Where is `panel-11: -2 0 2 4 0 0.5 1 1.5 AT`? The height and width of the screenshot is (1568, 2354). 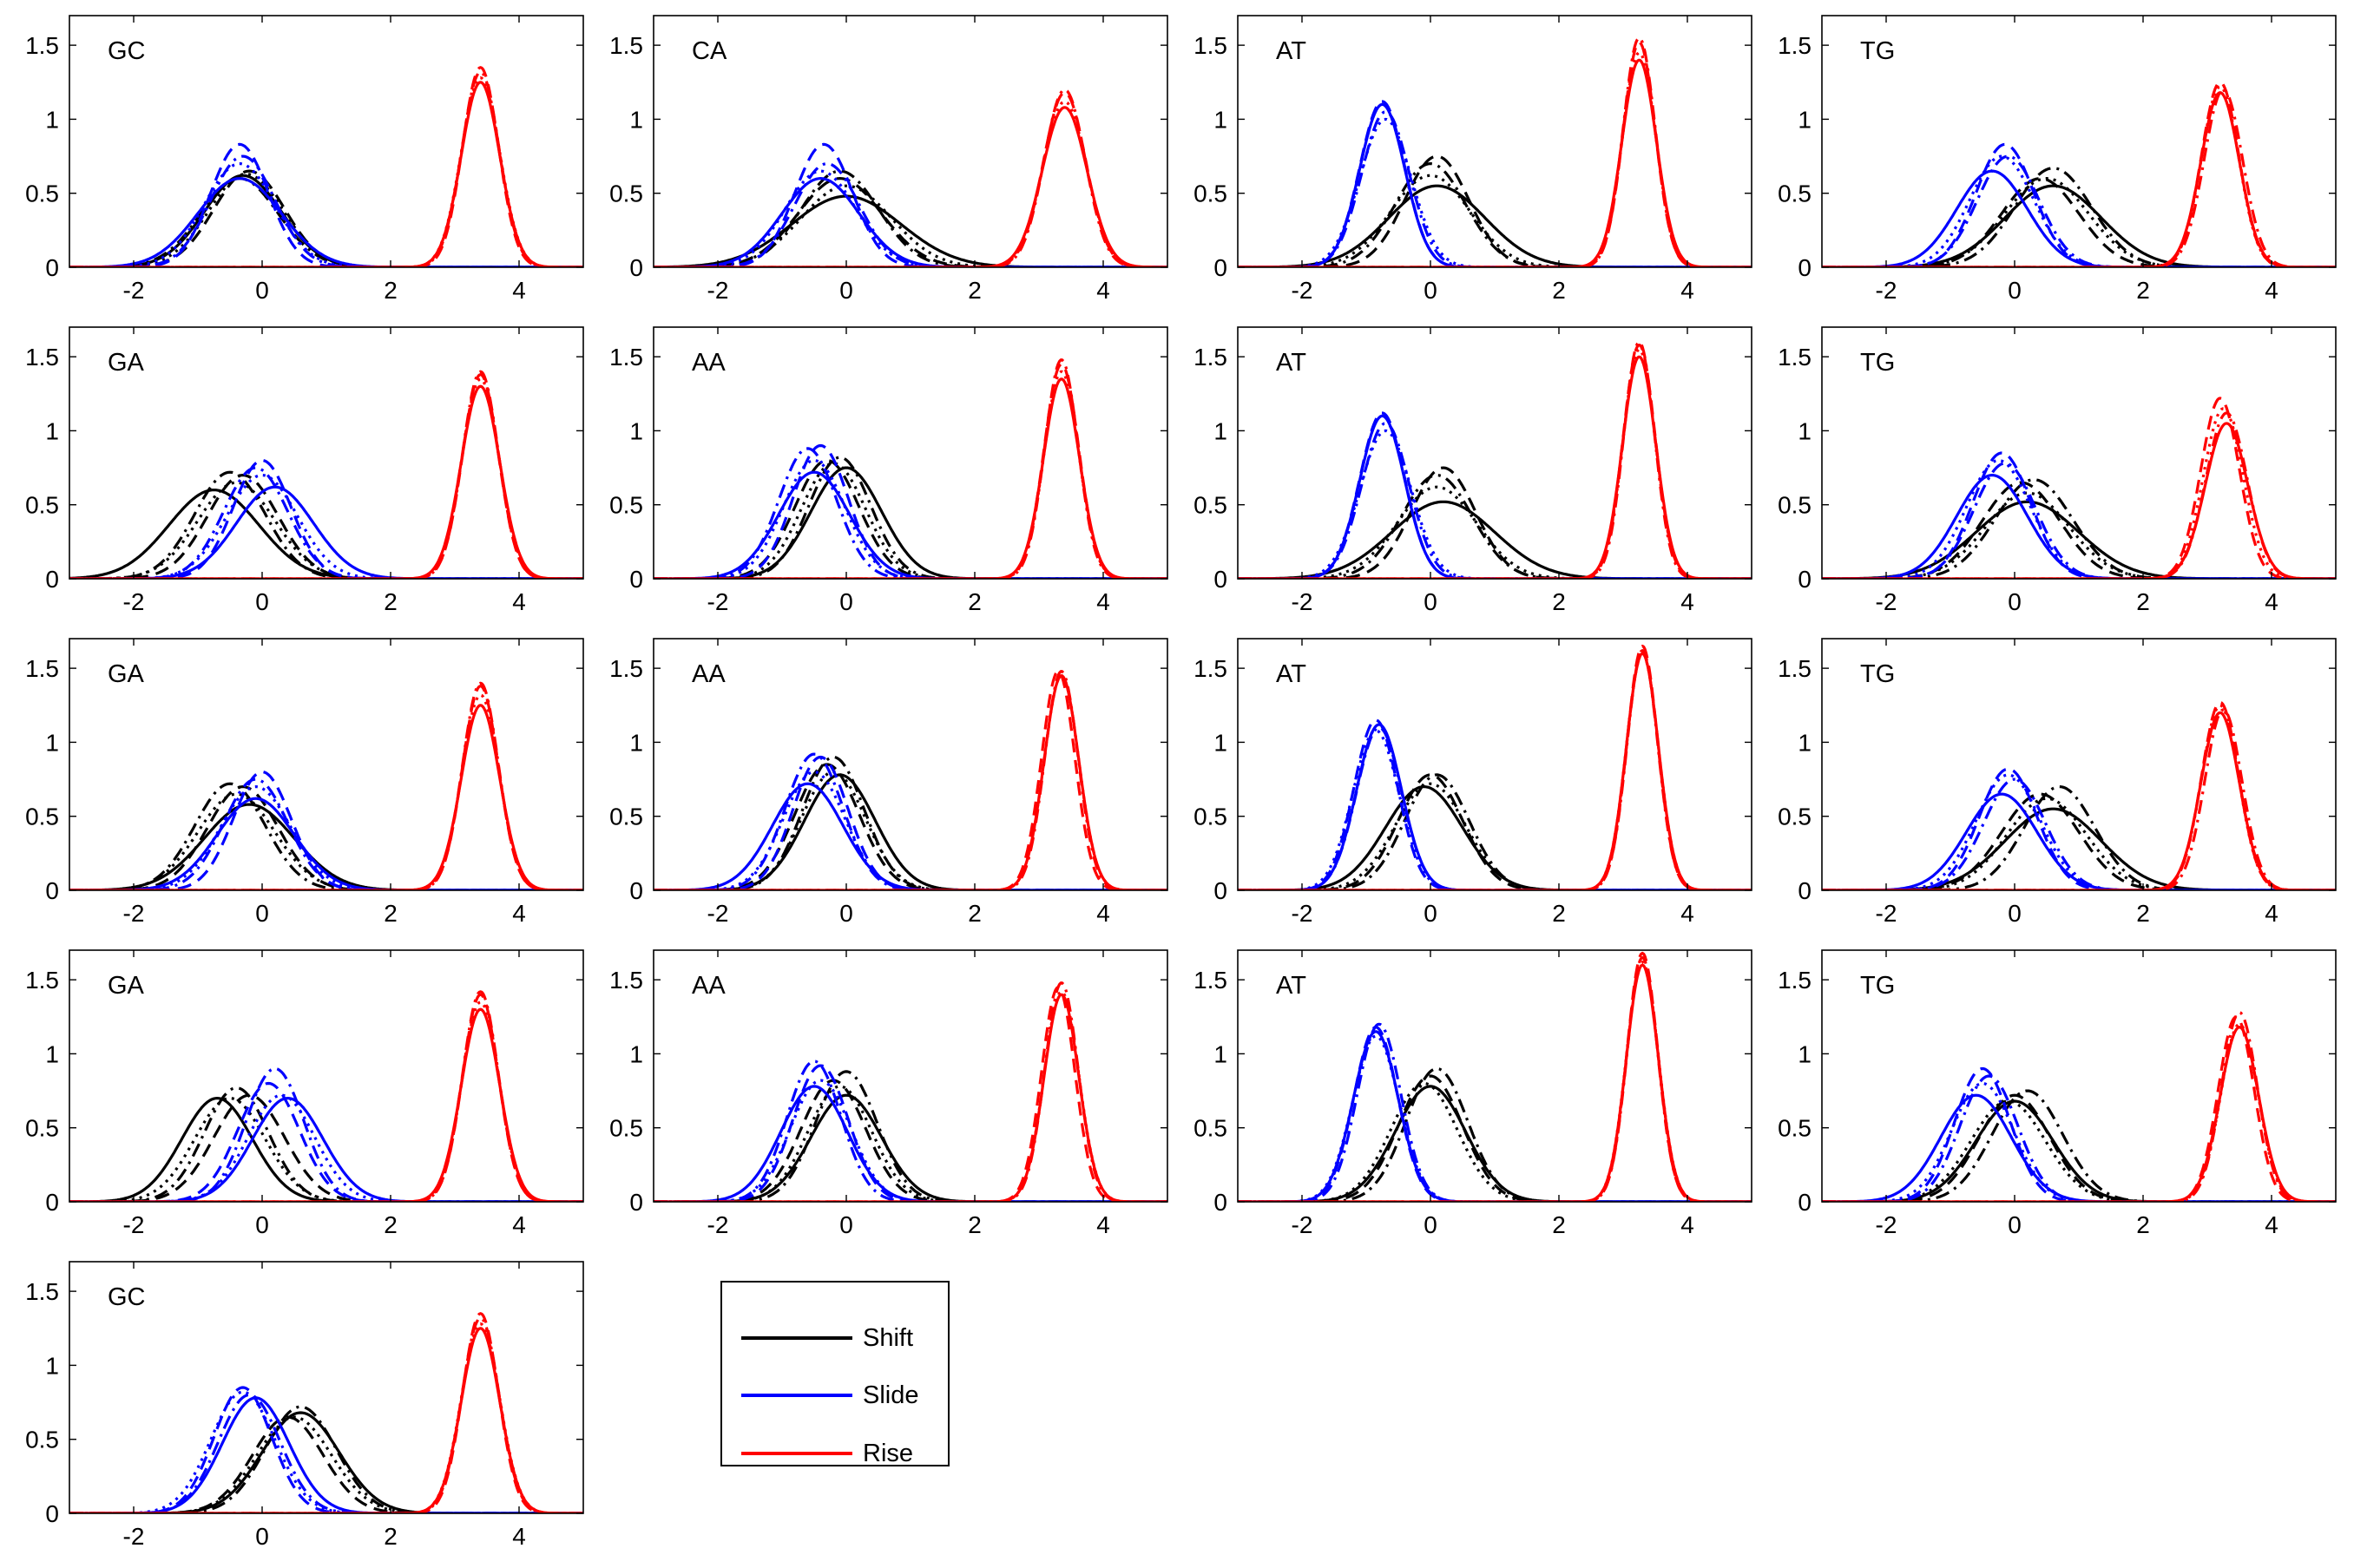 panel-11: -2 0 2 4 0 0.5 1 1.5 AT is located at coordinates (1473, 782).